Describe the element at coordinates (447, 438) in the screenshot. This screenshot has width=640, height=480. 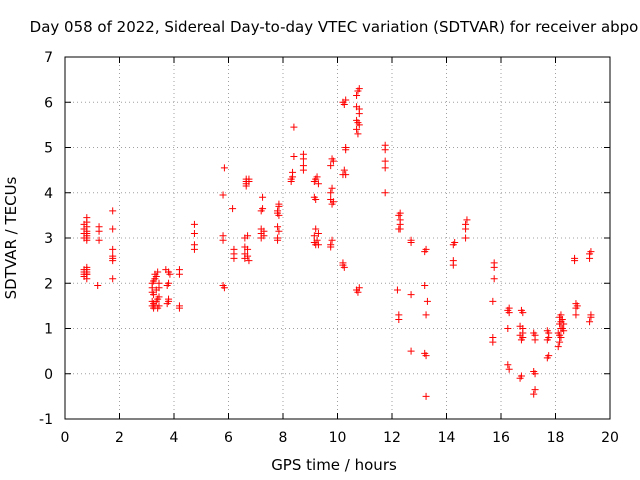
I see `x-tick-label: 14` at that location.